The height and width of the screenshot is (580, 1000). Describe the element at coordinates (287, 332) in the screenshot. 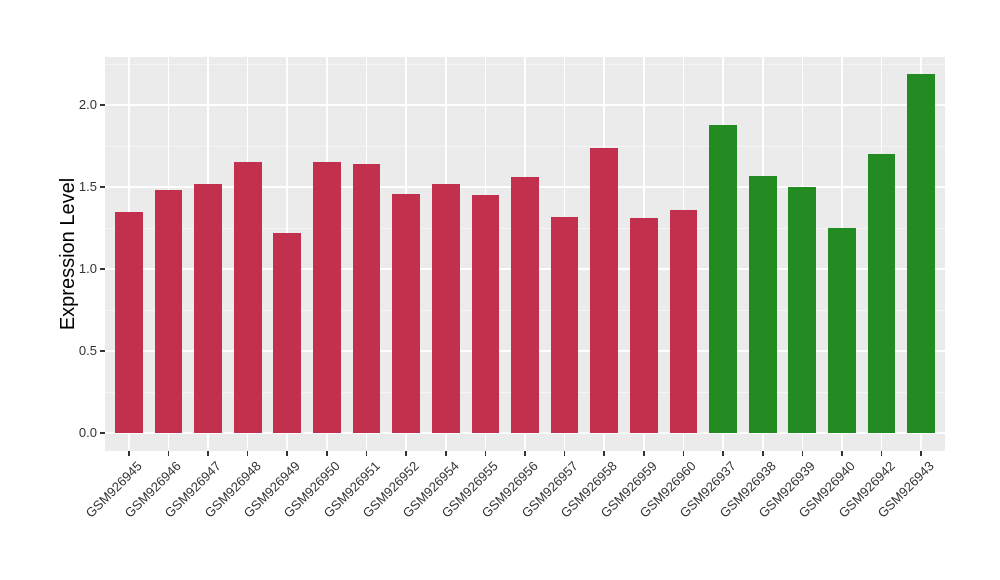

I see `bar-GSM926949` at that location.